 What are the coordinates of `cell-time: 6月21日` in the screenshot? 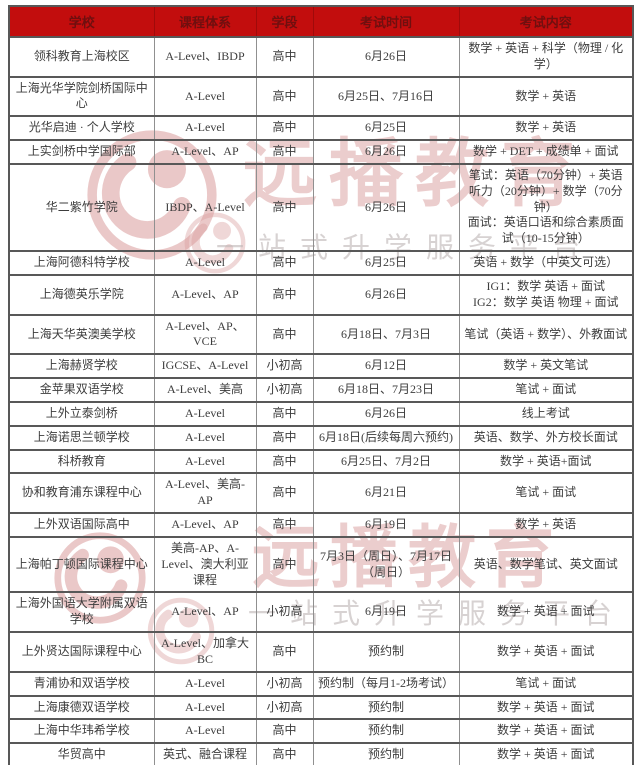 It's located at (385, 493).